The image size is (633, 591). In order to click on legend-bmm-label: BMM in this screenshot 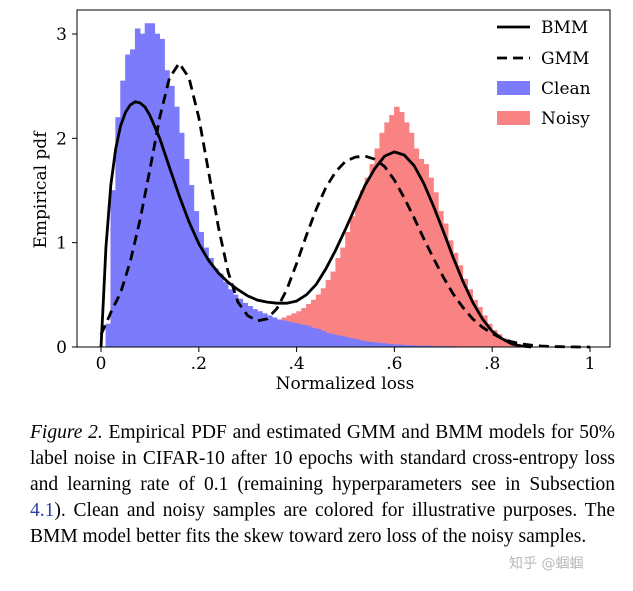, I will do `click(564, 28)`.